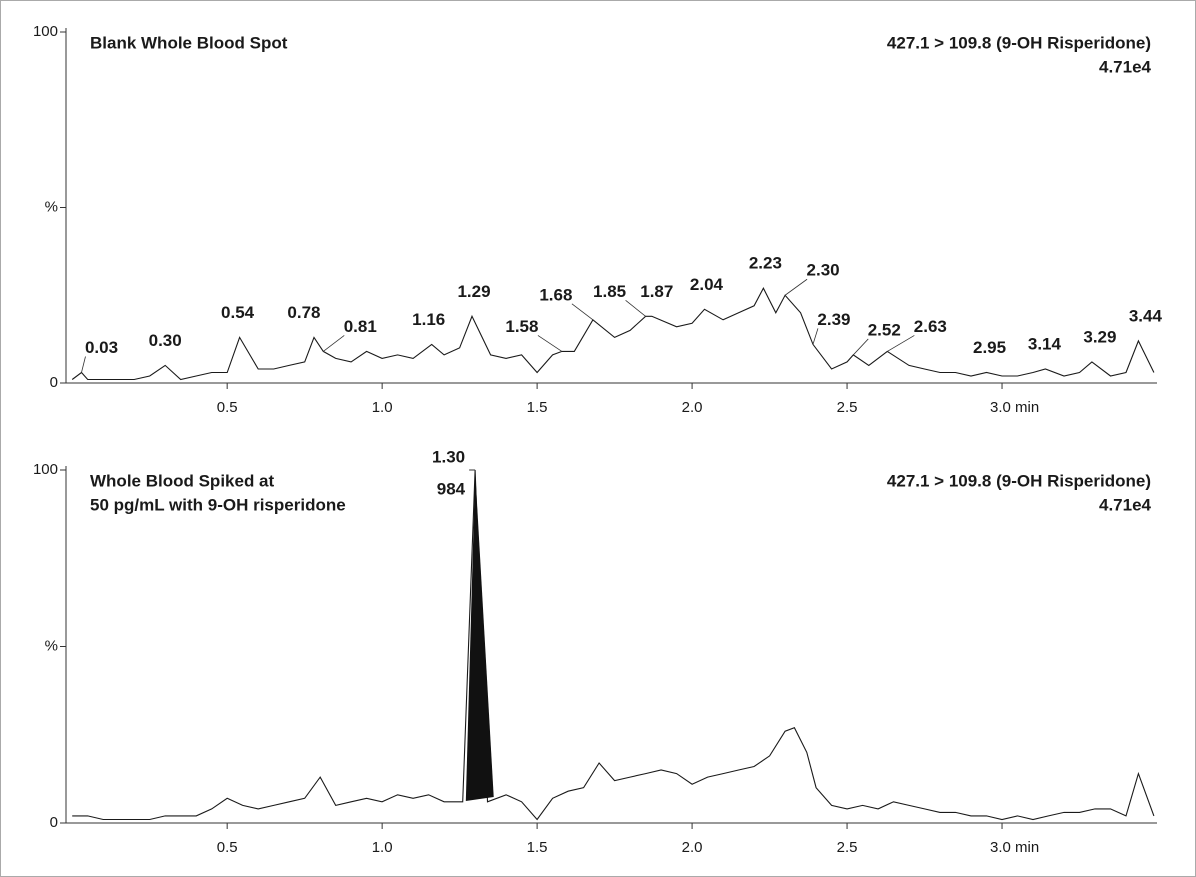 This screenshot has width=1196, height=877. What do you see at coordinates (884, 329) in the screenshot?
I see `peak-label: 2.52` at bounding box center [884, 329].